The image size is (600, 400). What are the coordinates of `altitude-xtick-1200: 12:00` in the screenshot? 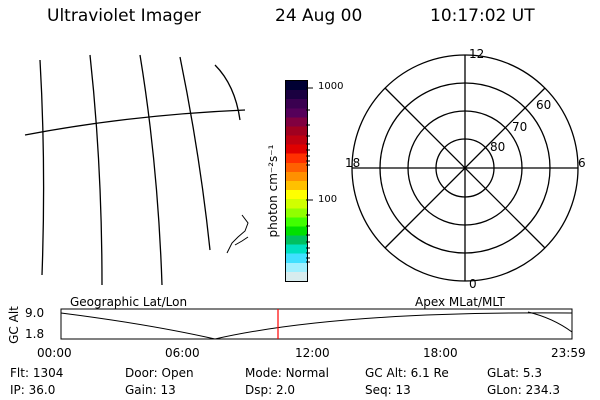 It's located at (312, 353).